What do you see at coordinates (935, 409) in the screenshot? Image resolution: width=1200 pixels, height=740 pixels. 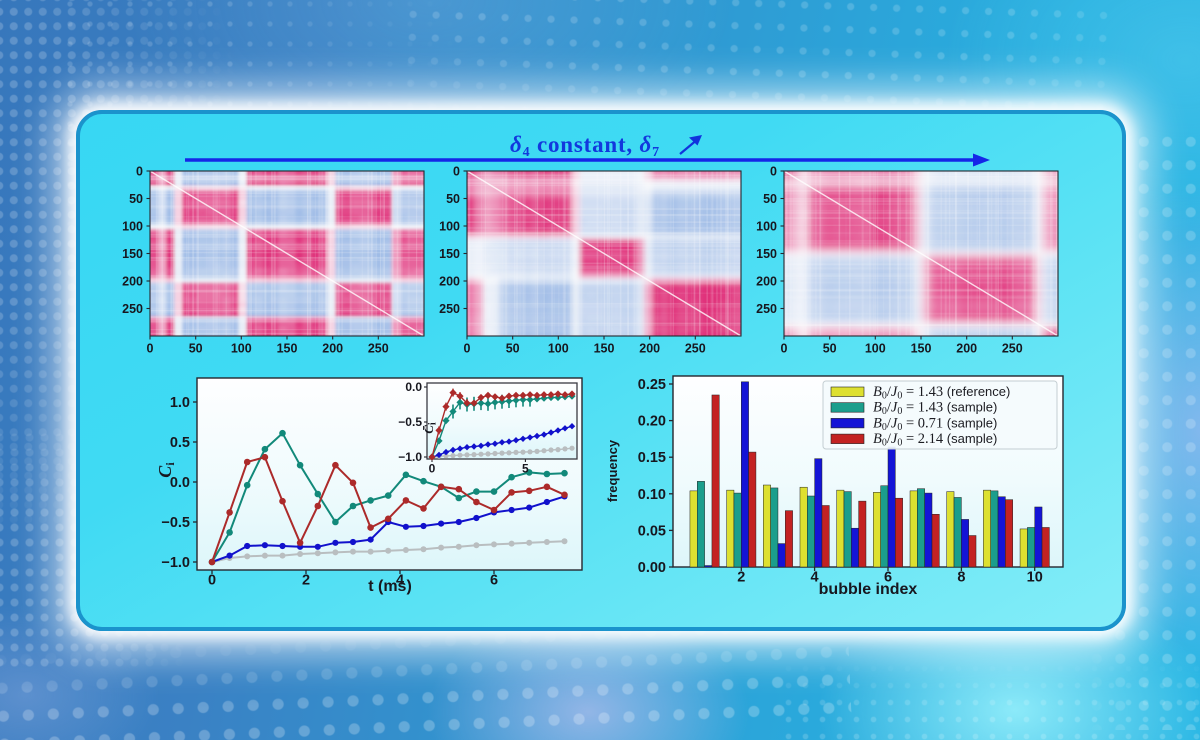 I see `svg-text: B0/J0 = 1.43 (sample)` at bounding box center [935, 409].